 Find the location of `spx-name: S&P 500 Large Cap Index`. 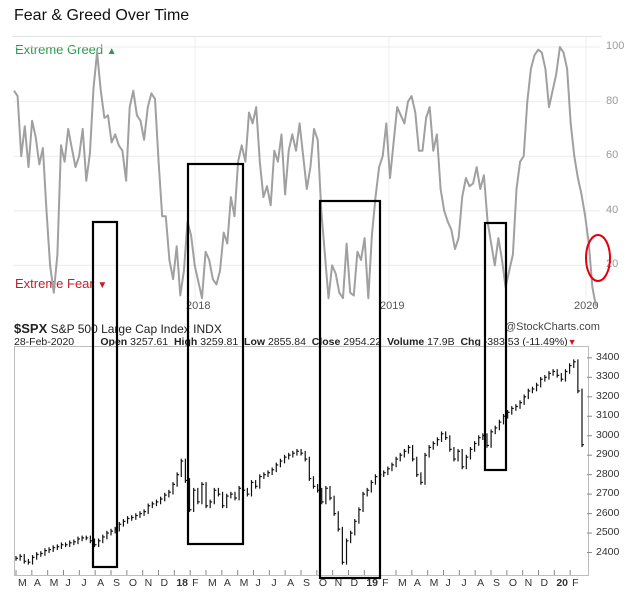

spx-name: S&P 500 Large Cap Index is located at coordinates (120, 329).